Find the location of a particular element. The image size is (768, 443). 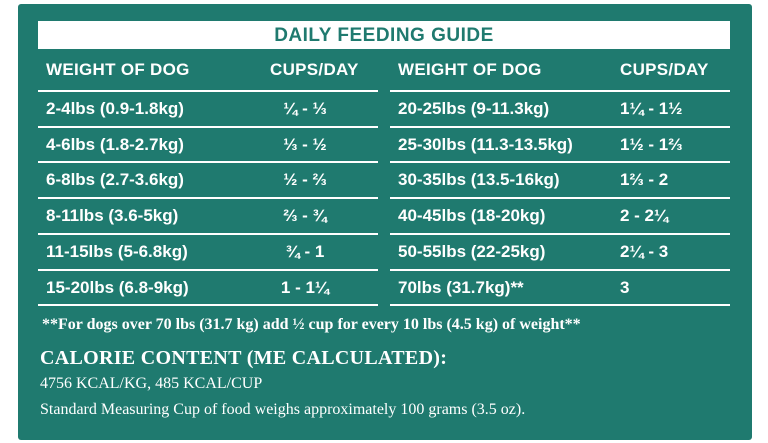

cups-cell: 2¼ - 3 is located at coordinates (644, 251).